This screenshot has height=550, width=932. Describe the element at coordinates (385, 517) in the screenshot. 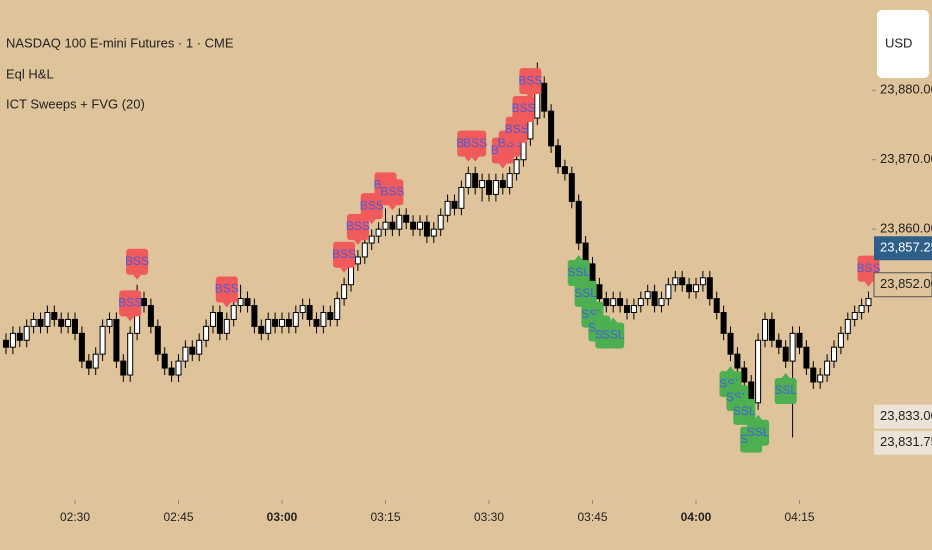

I see `x-tick-label: 03:15` at that location.